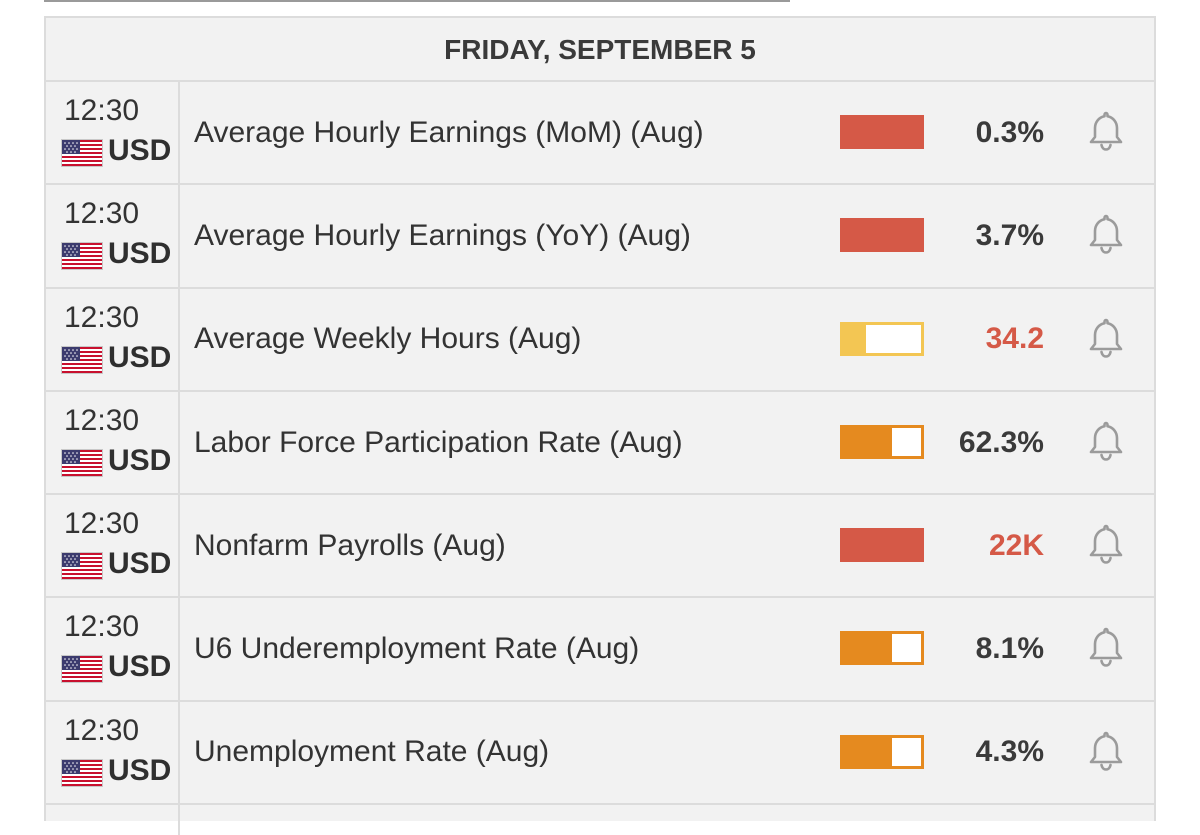 The height and width of the screenshot is (835, 1200). Describe the element at coordinates (388, 339) in the screenshot. I see `event-name: Average Weekly Hours (Aug)` at that location.